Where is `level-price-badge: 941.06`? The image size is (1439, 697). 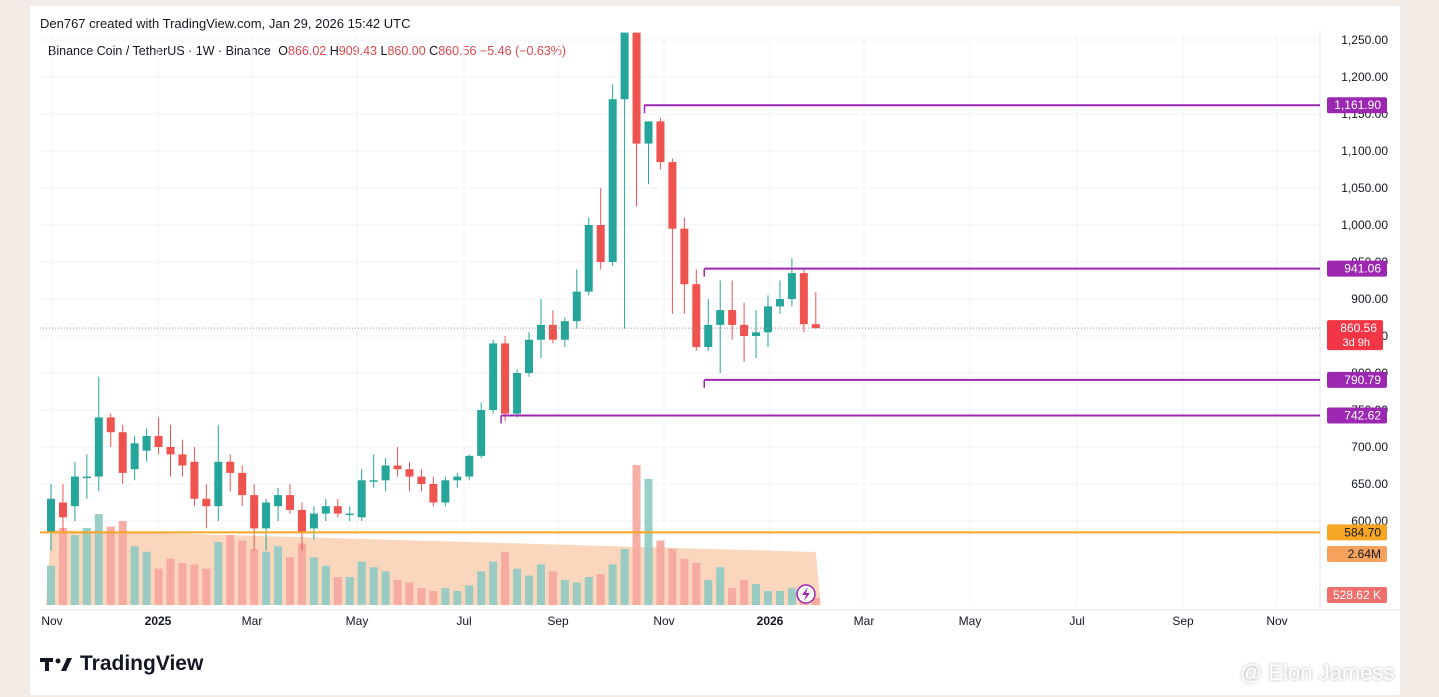
level-price-badge: 941.06 is located at coordinates (1362, 269).